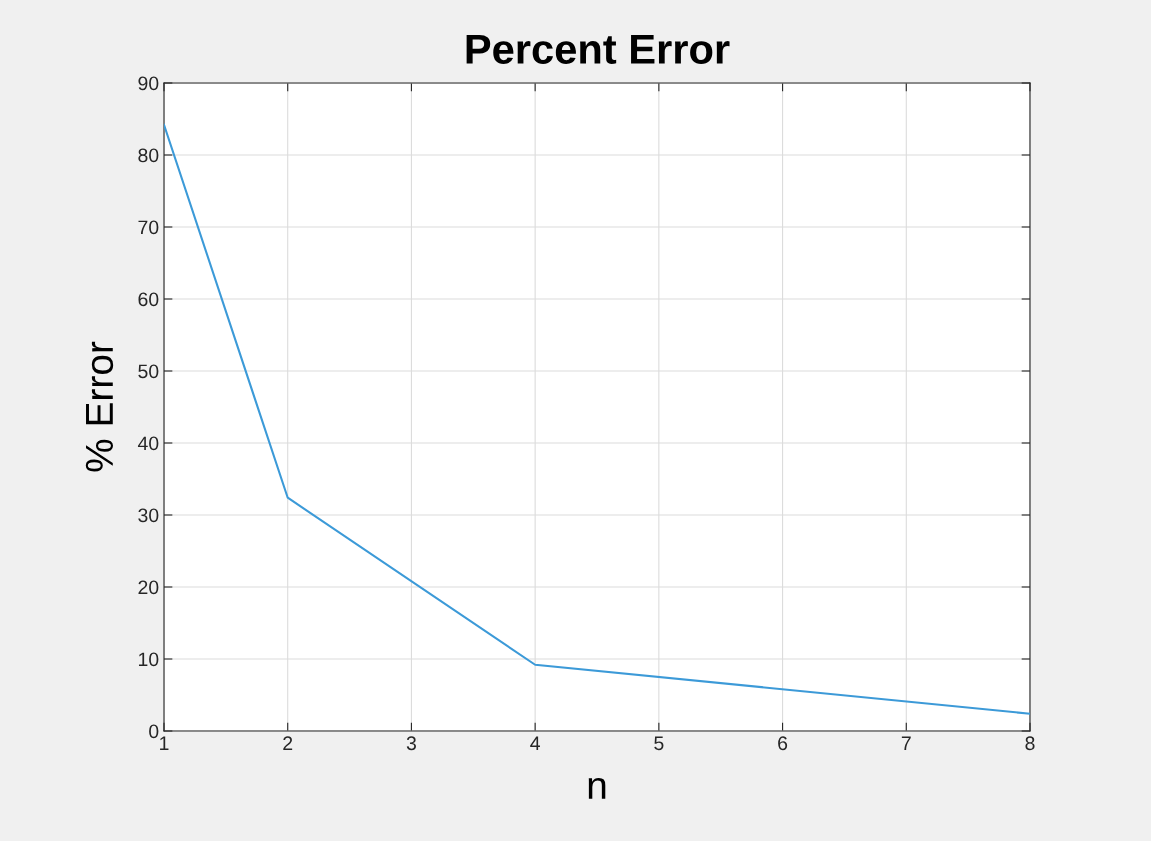  Describe the element at coordinates (148, 515) in the screenshot. I see `y-tick-label: 30` at that location.